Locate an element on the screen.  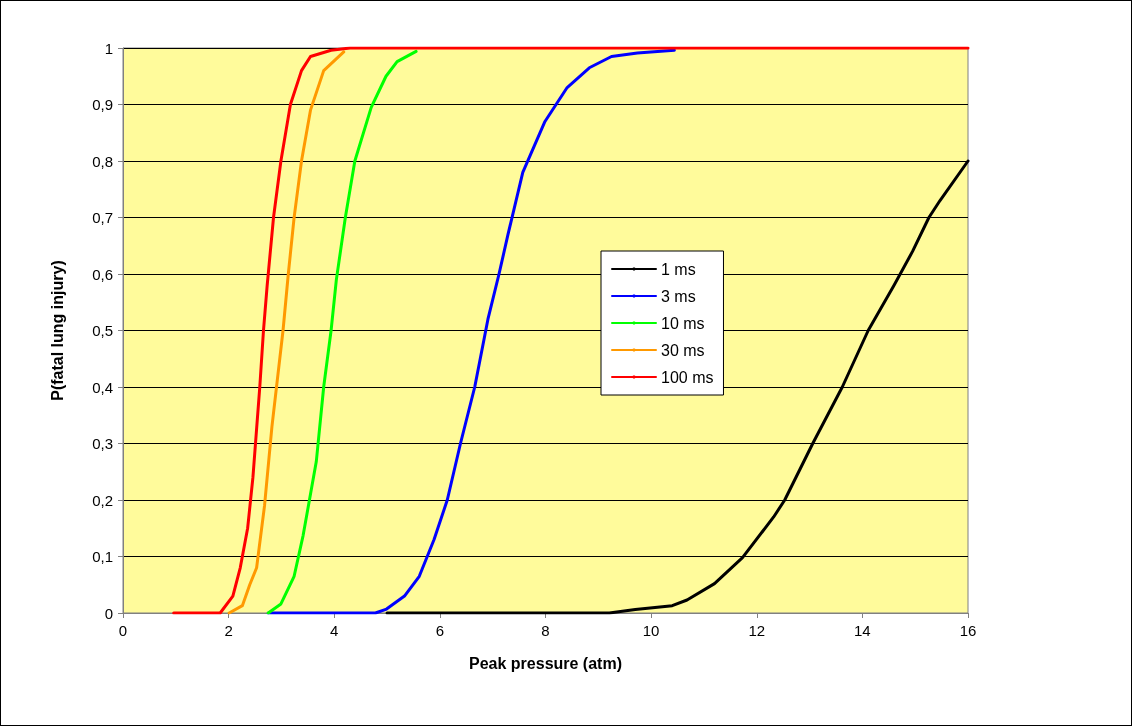
x-tick-label: 6 is located at coordinates (440, 630).